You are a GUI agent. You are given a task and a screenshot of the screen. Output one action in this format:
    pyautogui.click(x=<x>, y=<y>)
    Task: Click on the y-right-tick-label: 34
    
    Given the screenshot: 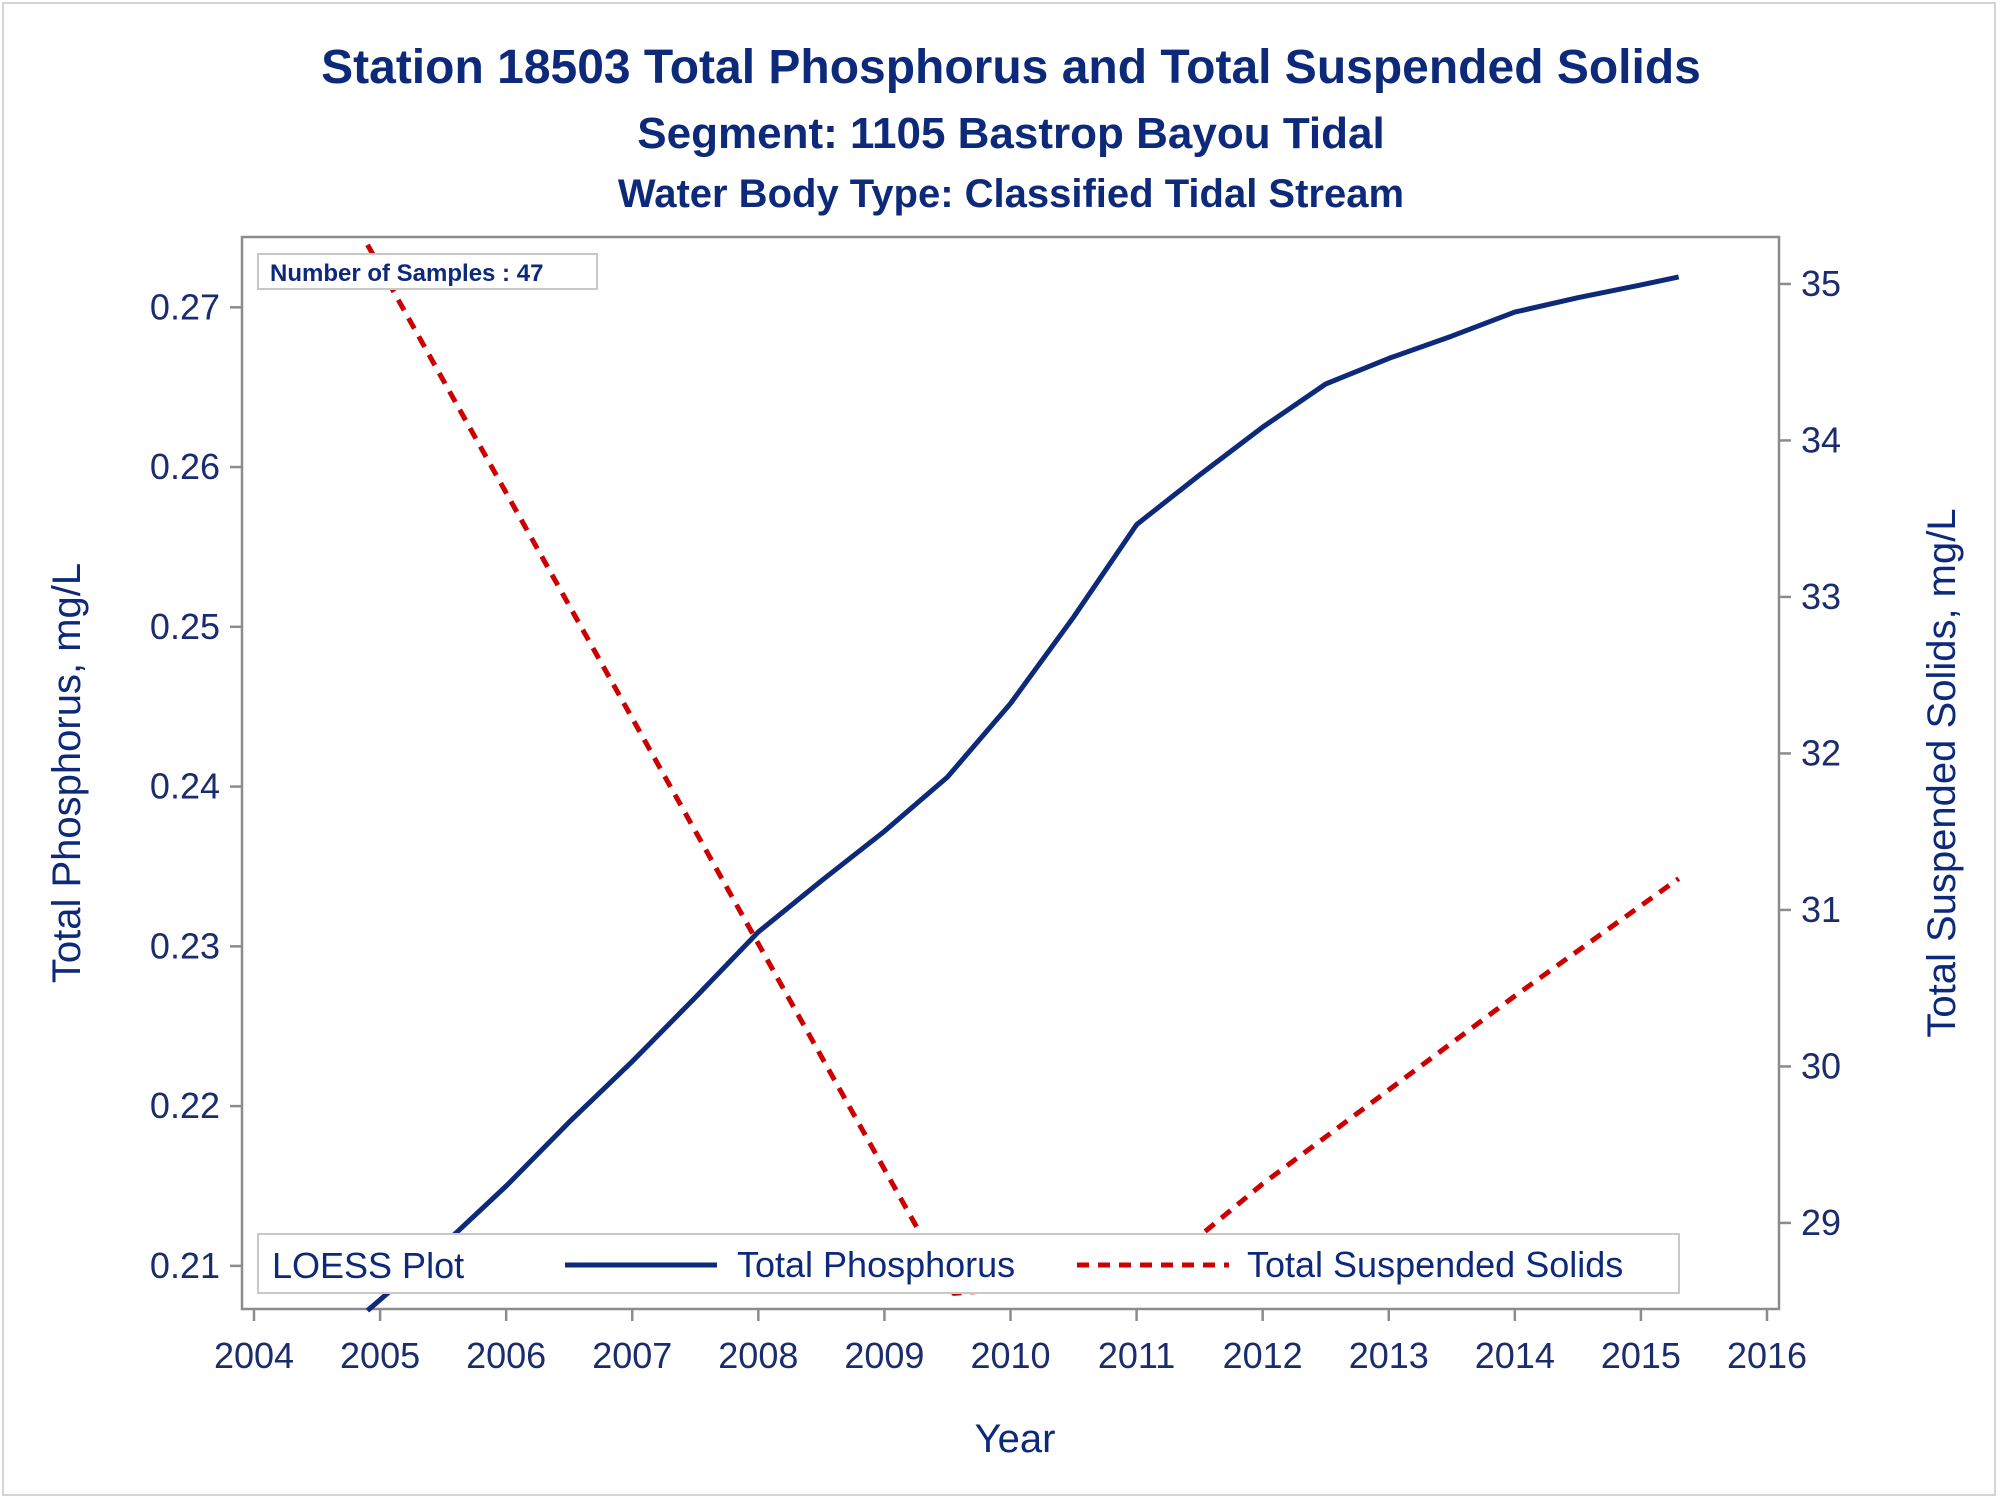 What is the action you would take?
    pyautogui.click(x=1821, y=439)
    